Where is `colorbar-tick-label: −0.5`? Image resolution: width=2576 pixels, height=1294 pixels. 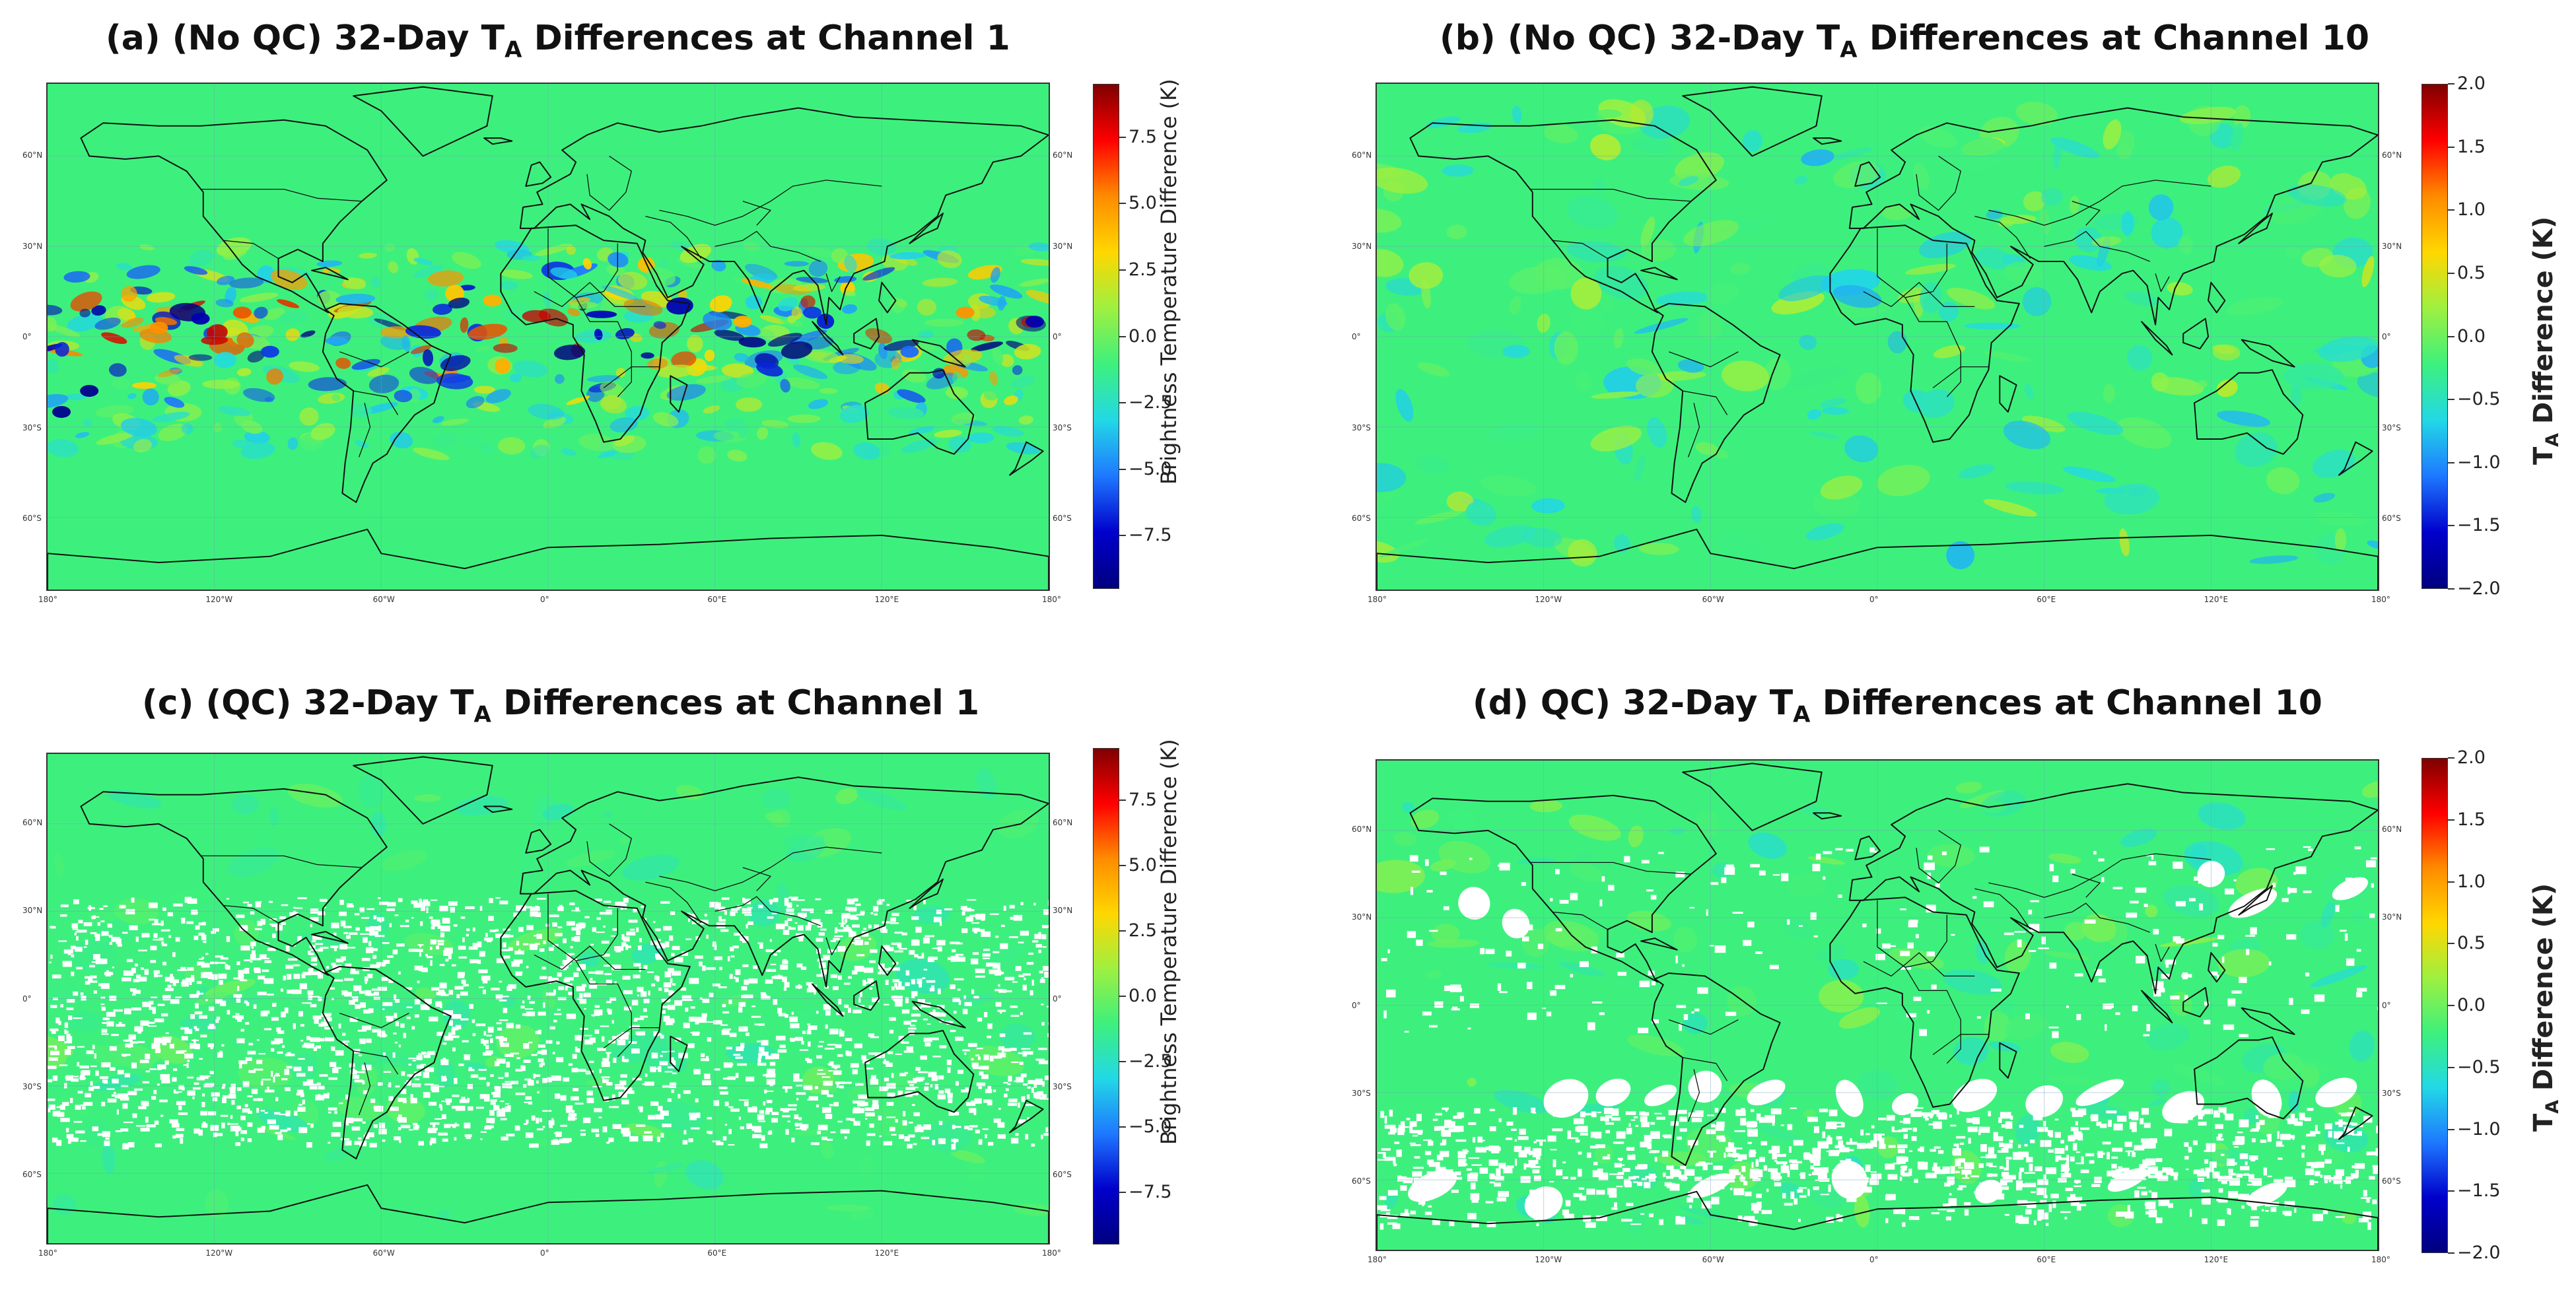 colorbar-tick-label: −0.5 is located at coordinates (2479, 400).